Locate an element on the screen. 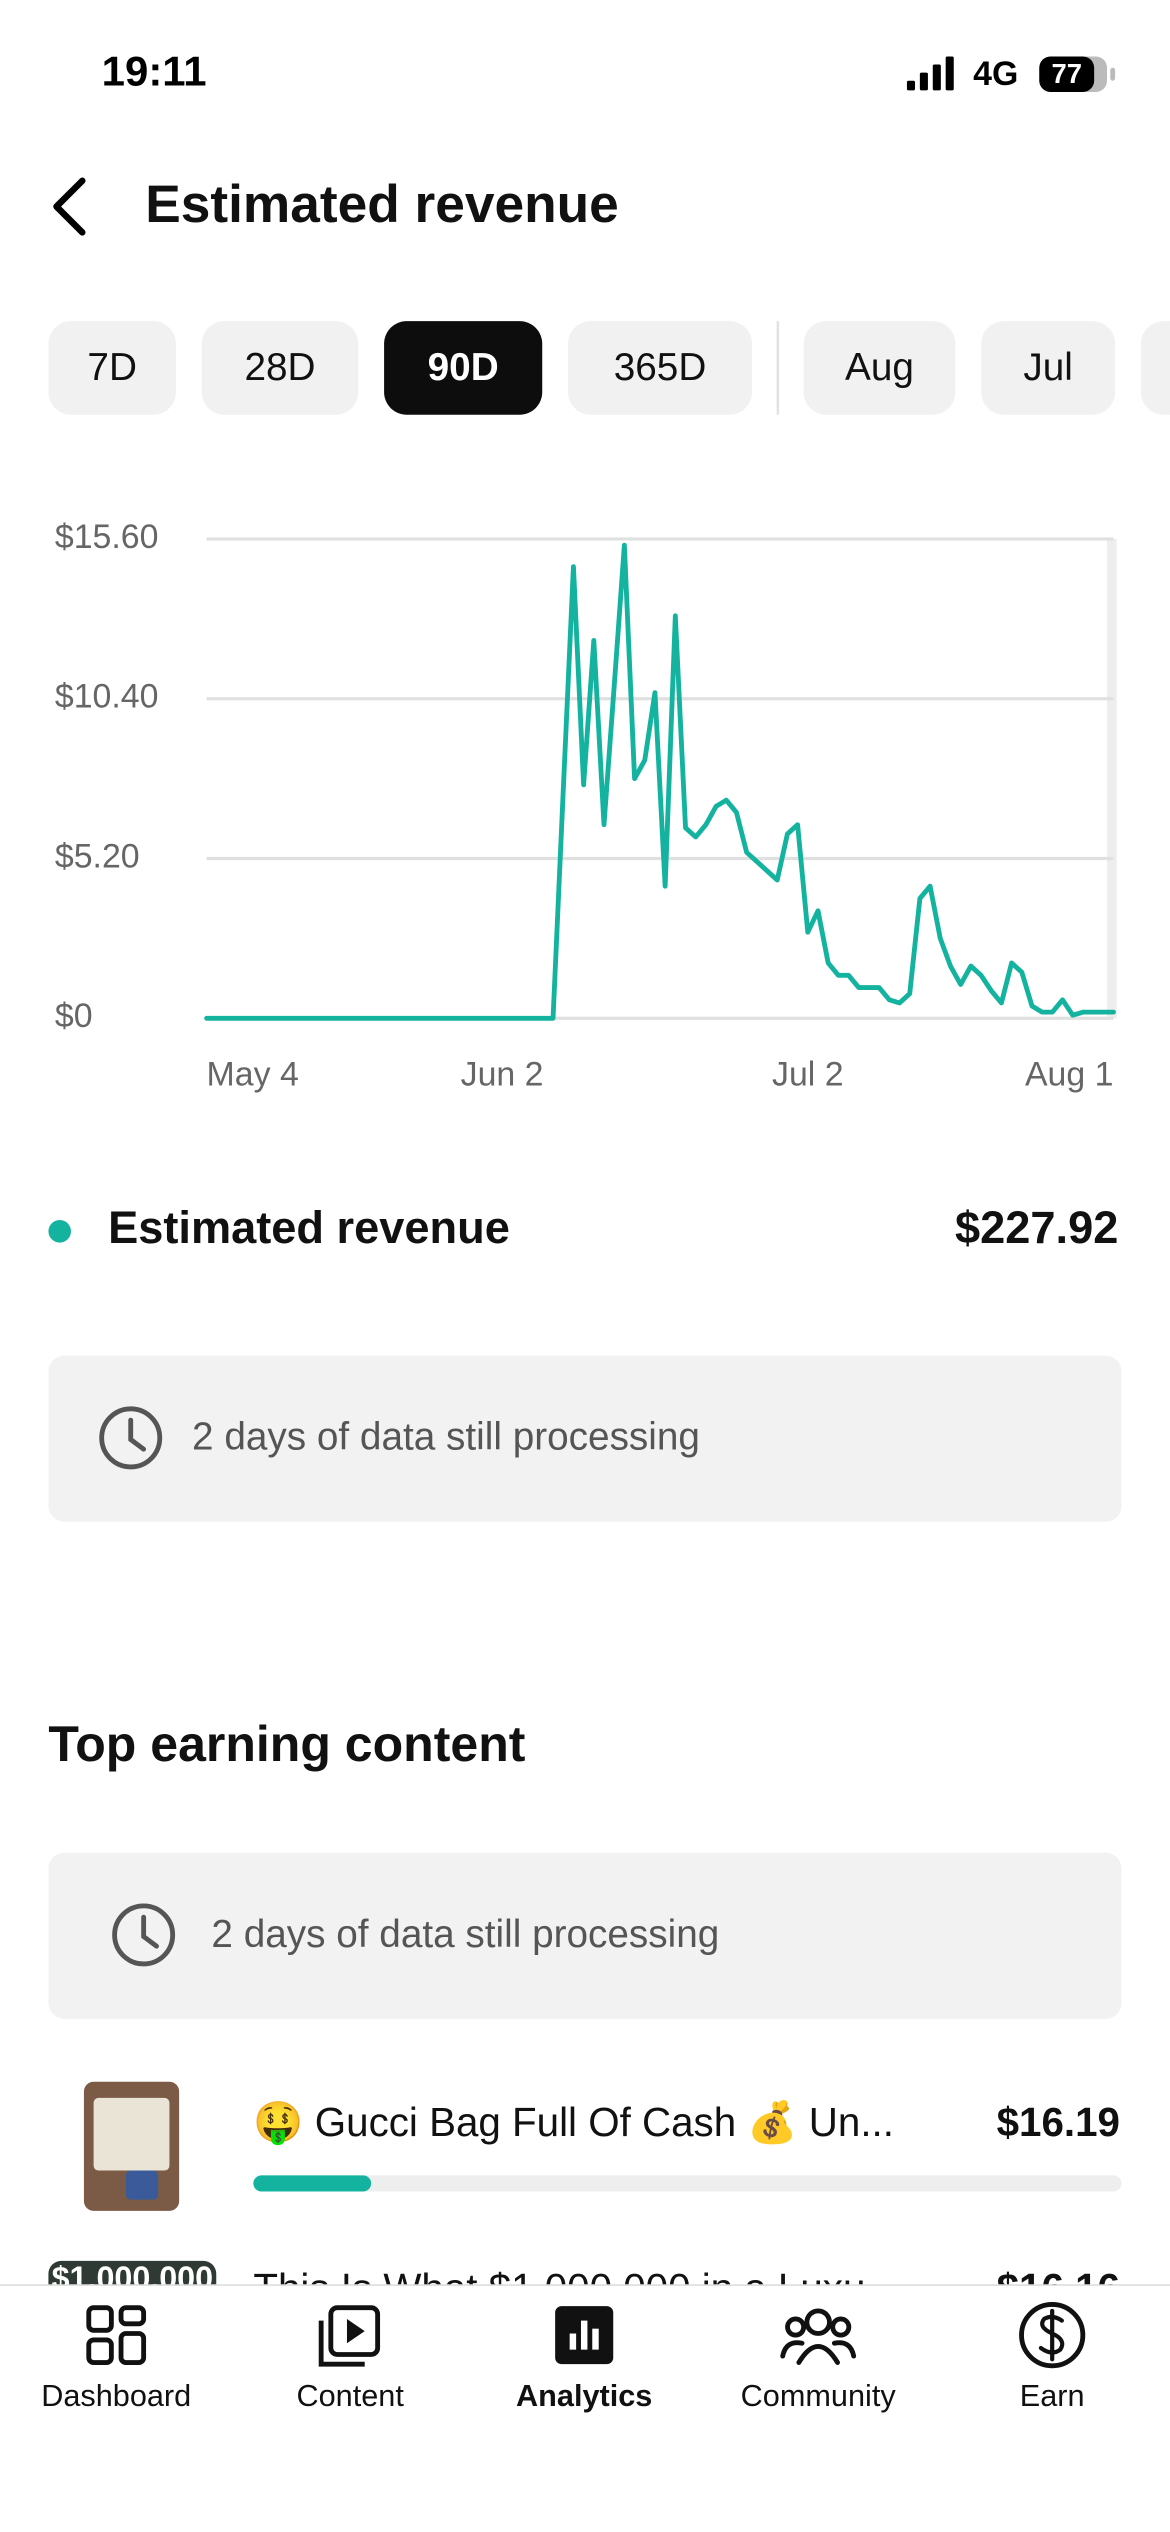 The height and width of the screenshot is (2532, 1170). nav-label: Dashboard is located at coordinates (116, 2396).